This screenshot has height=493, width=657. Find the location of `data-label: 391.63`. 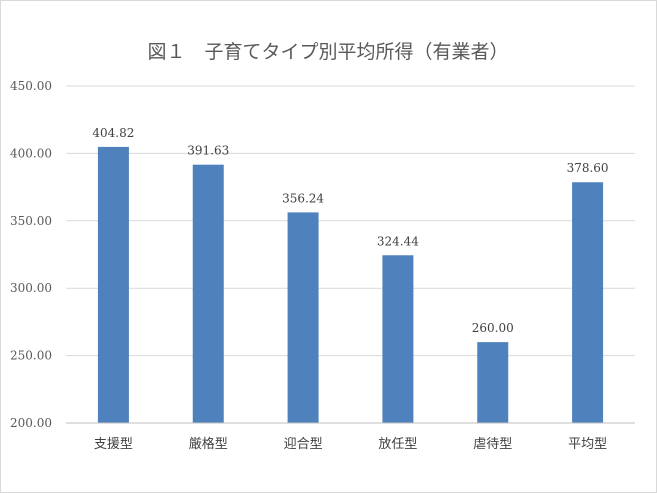

data-label: 391.63 is located at coordinates (208, 151).